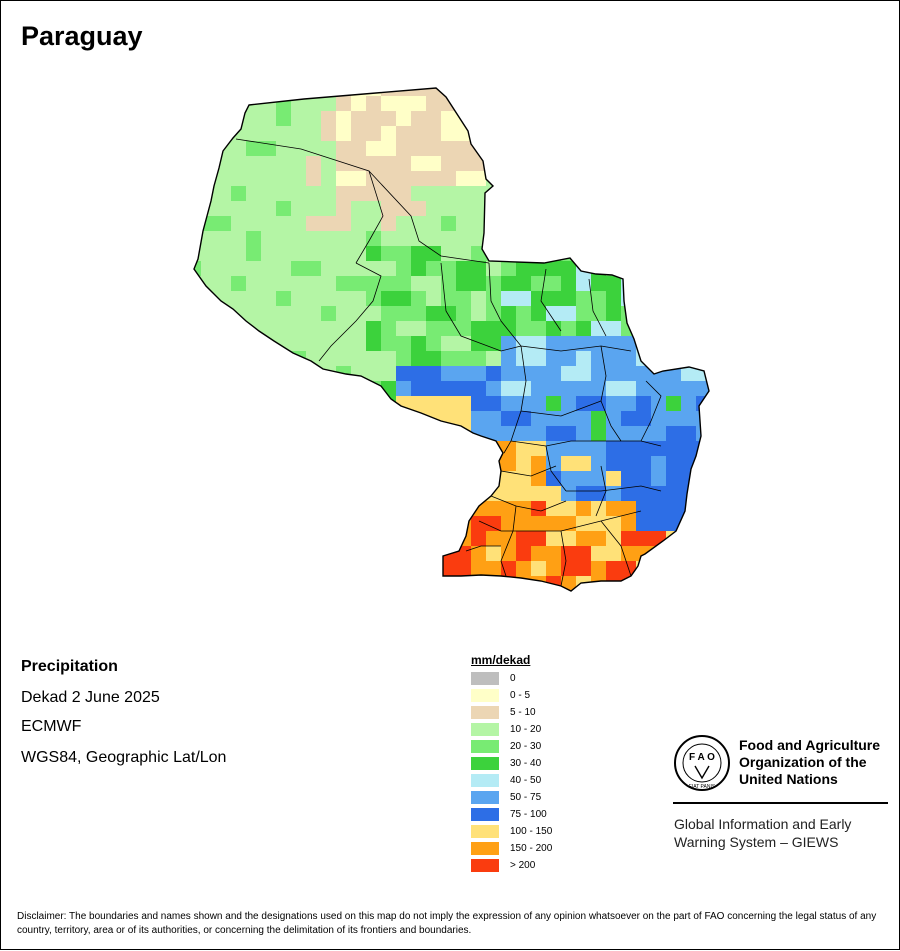 The height and width of the screenshot is (951, 900). Describe the element at coordinates (780, 803) in the screenshot. I see `divider` at that location.